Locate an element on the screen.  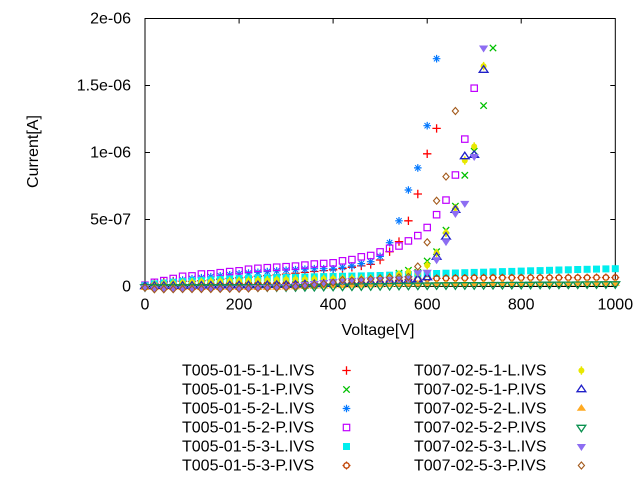
svg-text: 5e-07 is located at coordinates (110, 220).